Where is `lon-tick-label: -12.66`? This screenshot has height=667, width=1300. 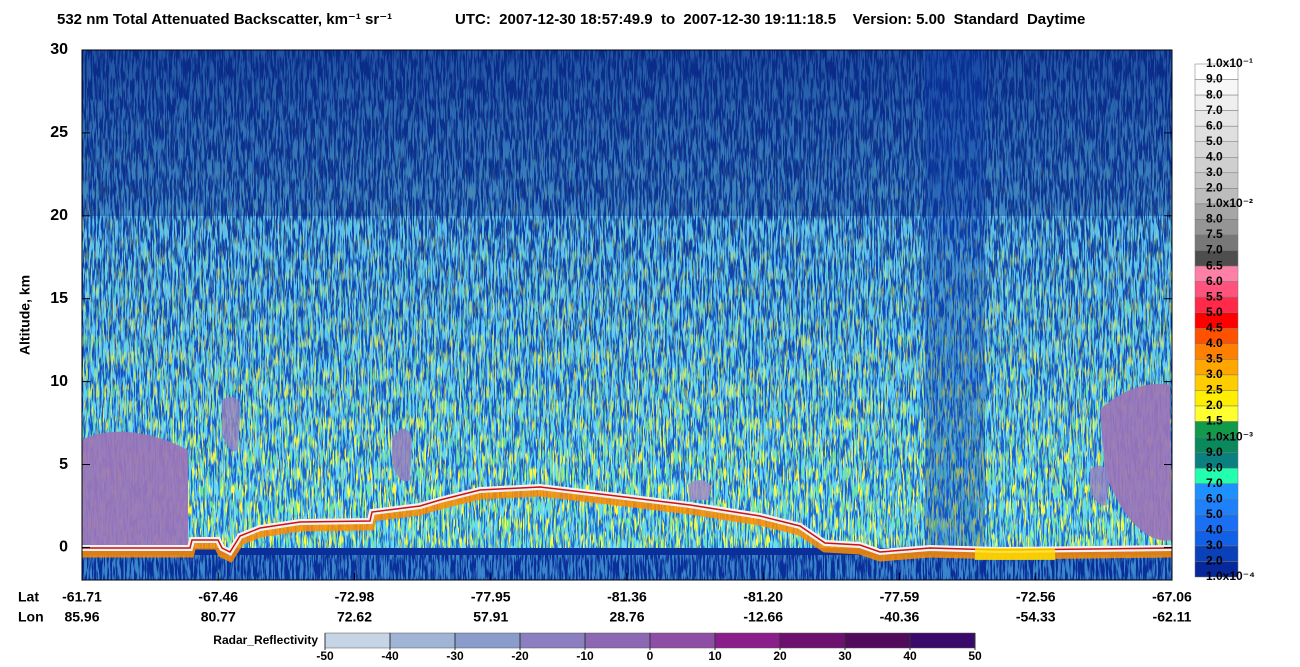
lon-tick-label: -12.66 is located at coordinates (763, 617).